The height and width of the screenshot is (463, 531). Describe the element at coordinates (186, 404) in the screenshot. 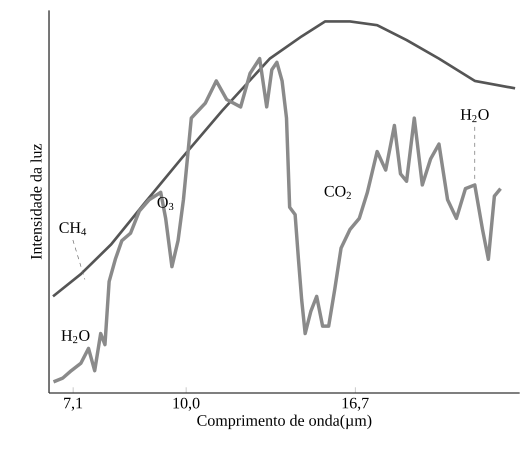

I see `x-tick-label: 10,0` at that location.